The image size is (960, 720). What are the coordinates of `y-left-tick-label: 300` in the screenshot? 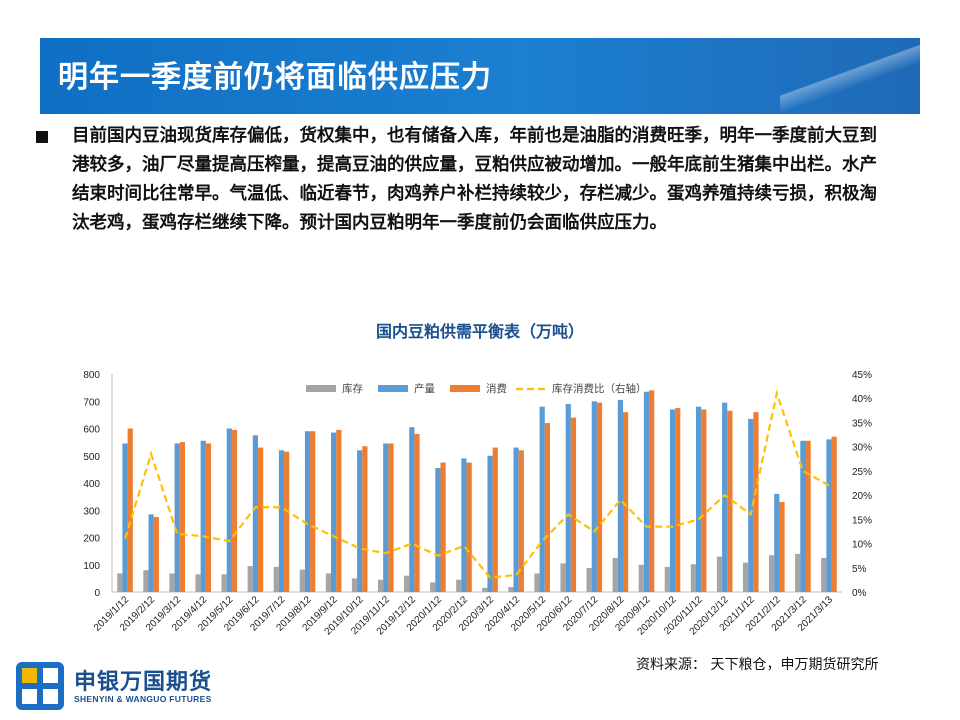 It's located at (91, 511).